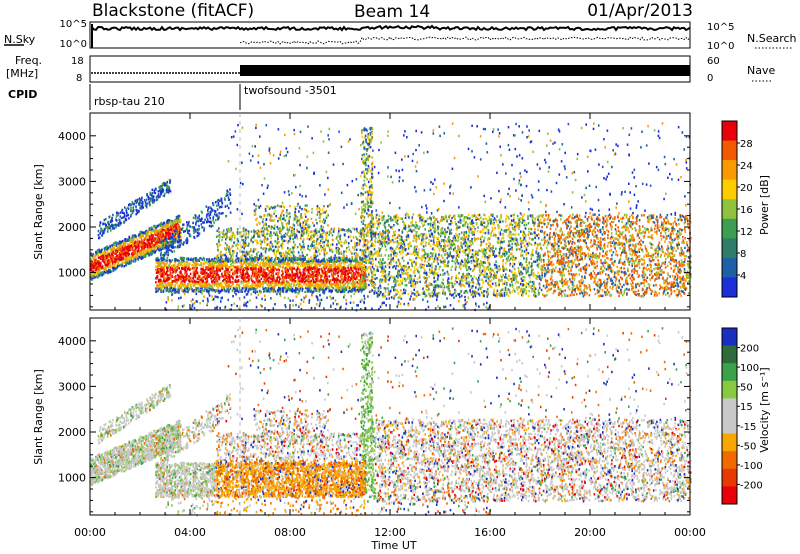 This screenshot has height=554, width=800. What do you see at coordinates (391, 36) in the screenshot?
I see `noise-traces` at bounding box center [391, 36].